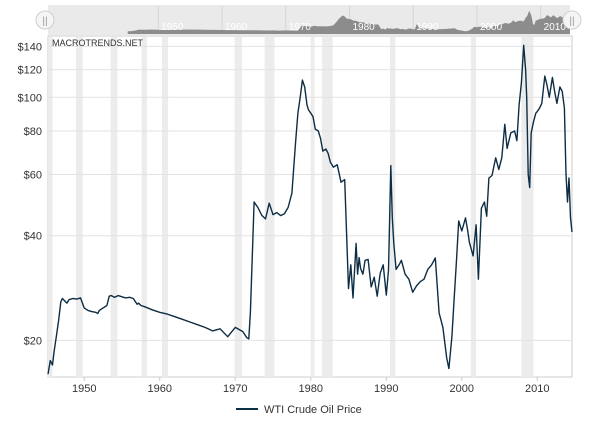  Describe the element at coordinates (98, 43) in the screenshot. I see `watermark: MACROTRENDS.NET` at that location.